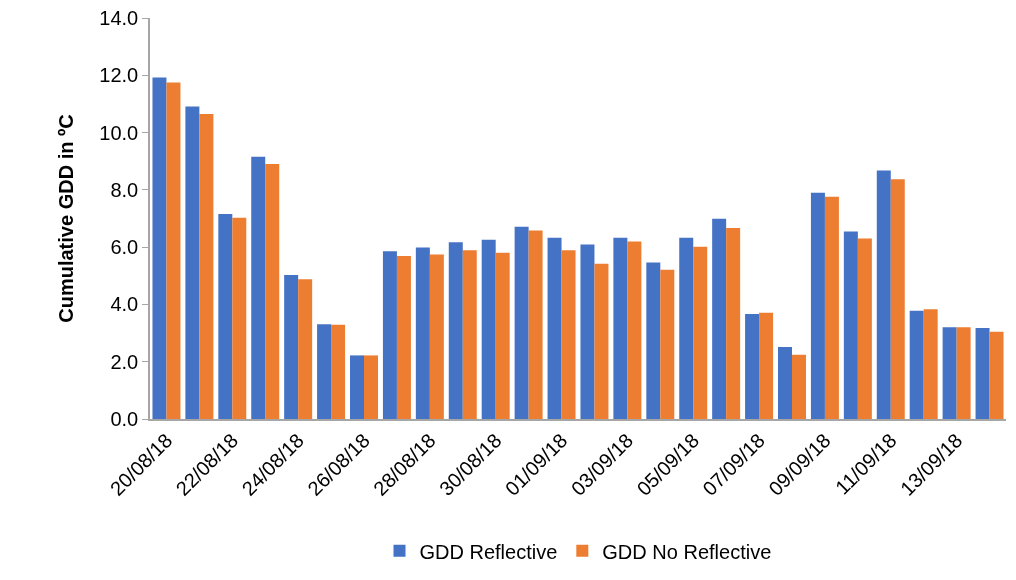 The height and width of the screenshot is (580, 1016). What do you see at coordinates (124, 189) in the screenshot?
I see `y-tick-label: 8.0` at bounding box center [124, 189].